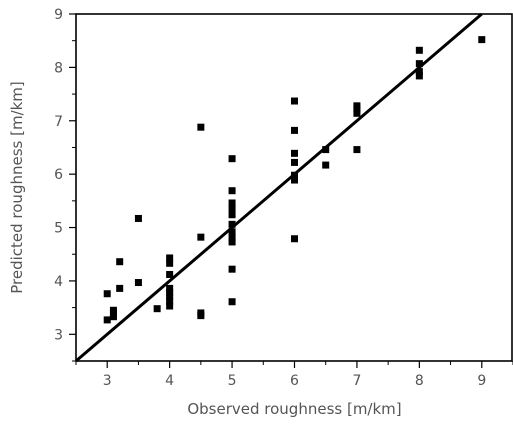  Describe the element at coordinates (58, 122) in the screenshot. I see `y-tick-label: 7` at that location.